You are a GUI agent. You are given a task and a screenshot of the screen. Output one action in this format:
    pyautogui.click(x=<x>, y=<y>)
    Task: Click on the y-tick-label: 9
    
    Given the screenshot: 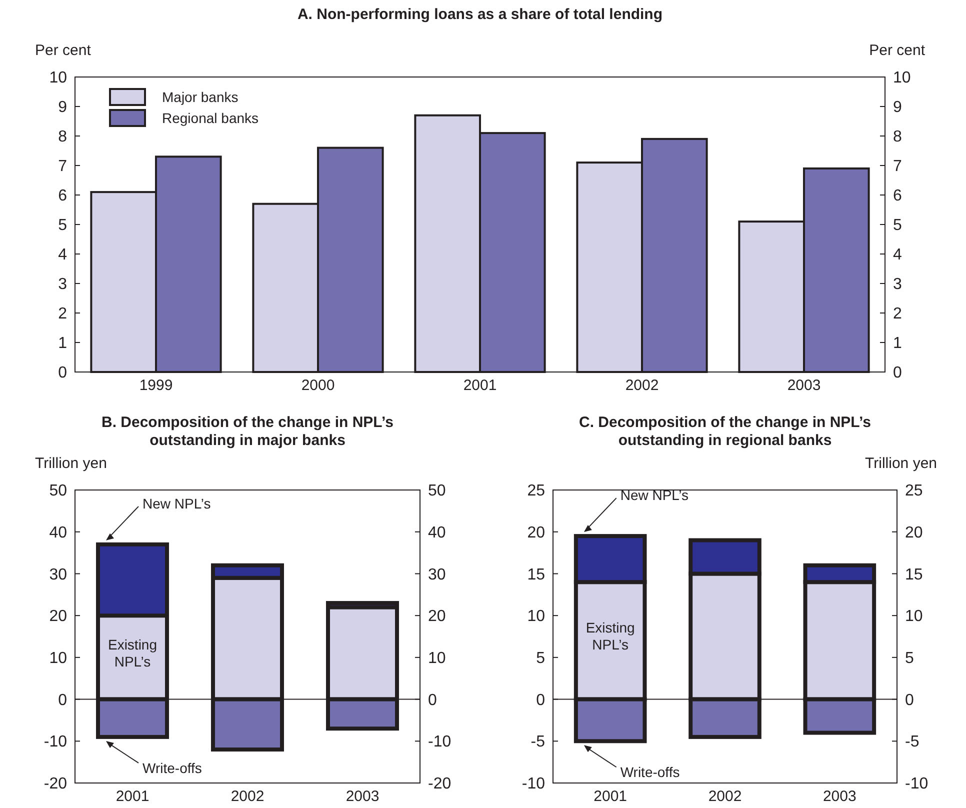 What is the action you would take?
    pyautogui.click(x=63, y=107)
    